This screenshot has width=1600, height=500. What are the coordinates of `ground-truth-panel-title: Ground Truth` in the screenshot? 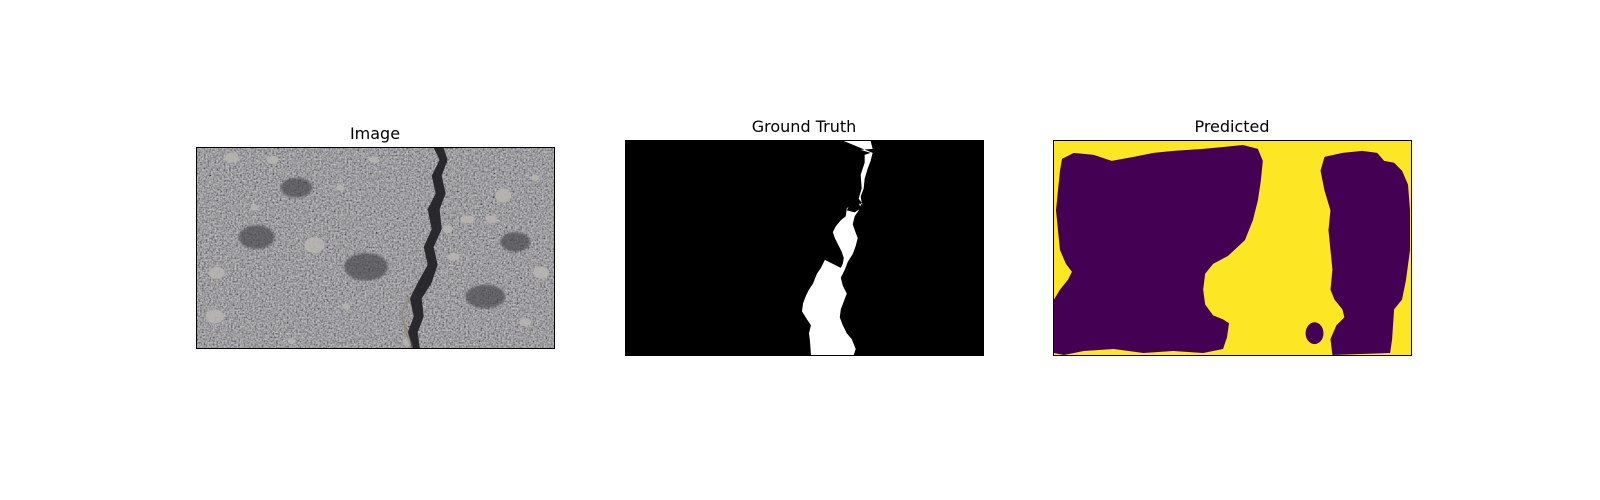 It's located at (804, 126).